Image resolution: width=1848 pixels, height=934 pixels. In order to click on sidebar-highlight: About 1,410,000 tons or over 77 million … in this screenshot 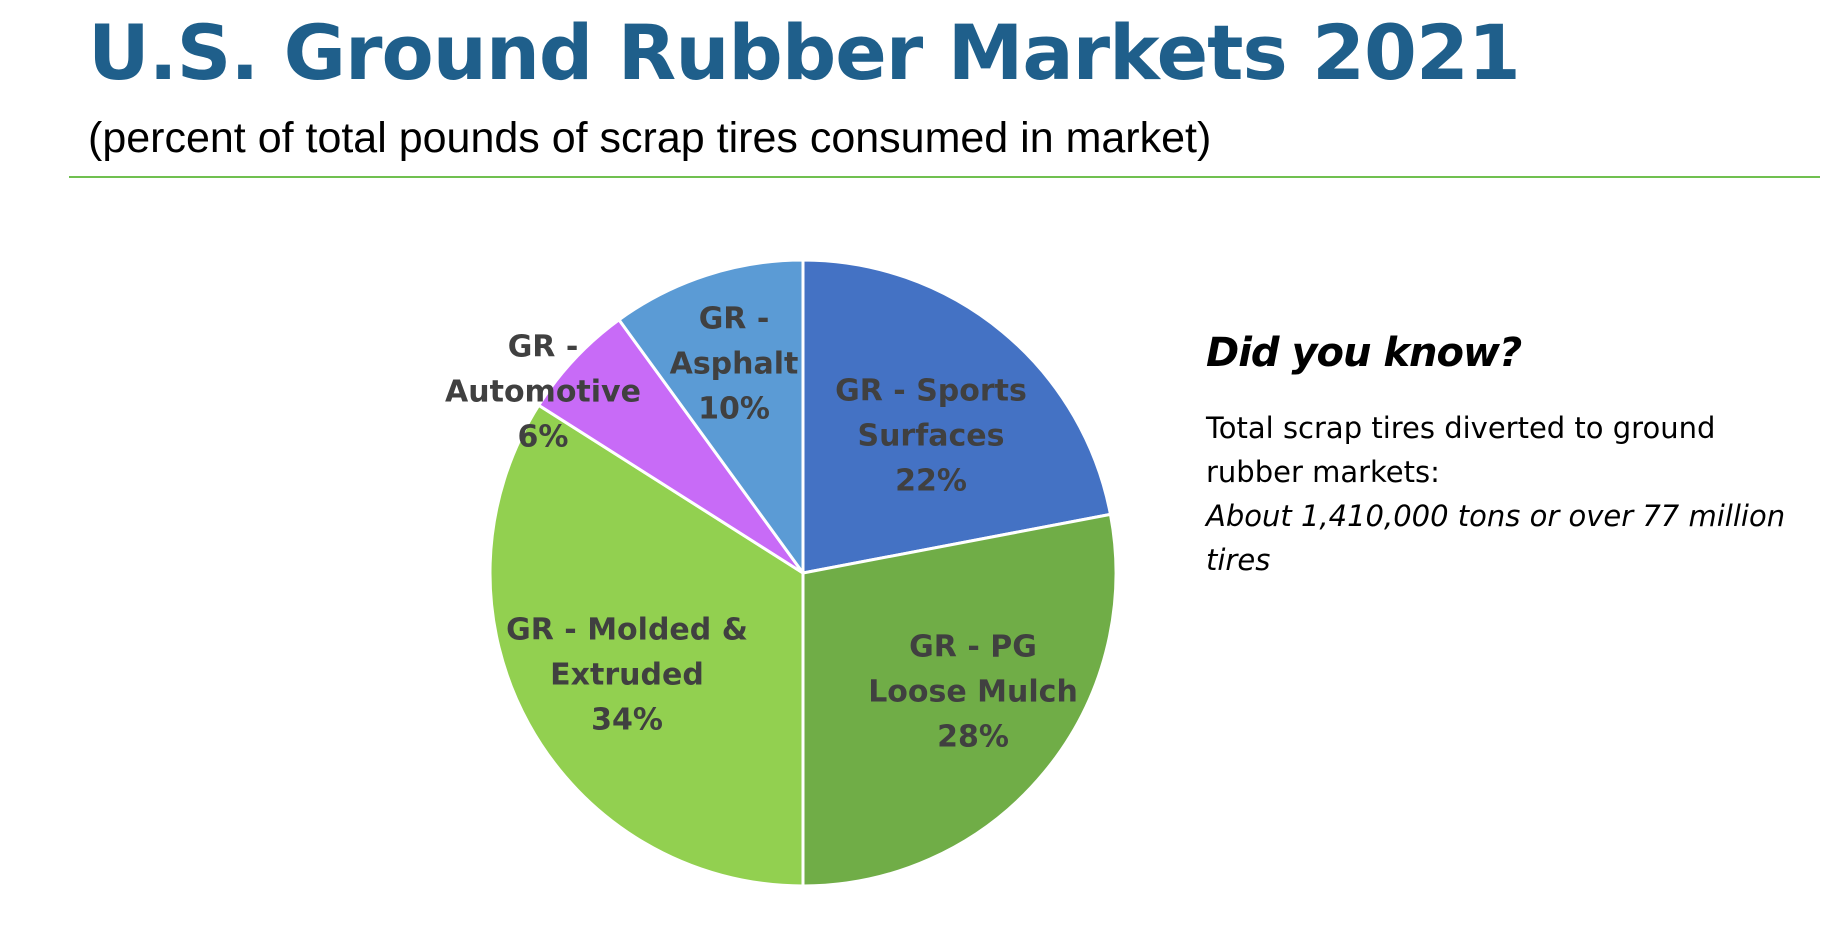, I will do `click(1496, 538)`.